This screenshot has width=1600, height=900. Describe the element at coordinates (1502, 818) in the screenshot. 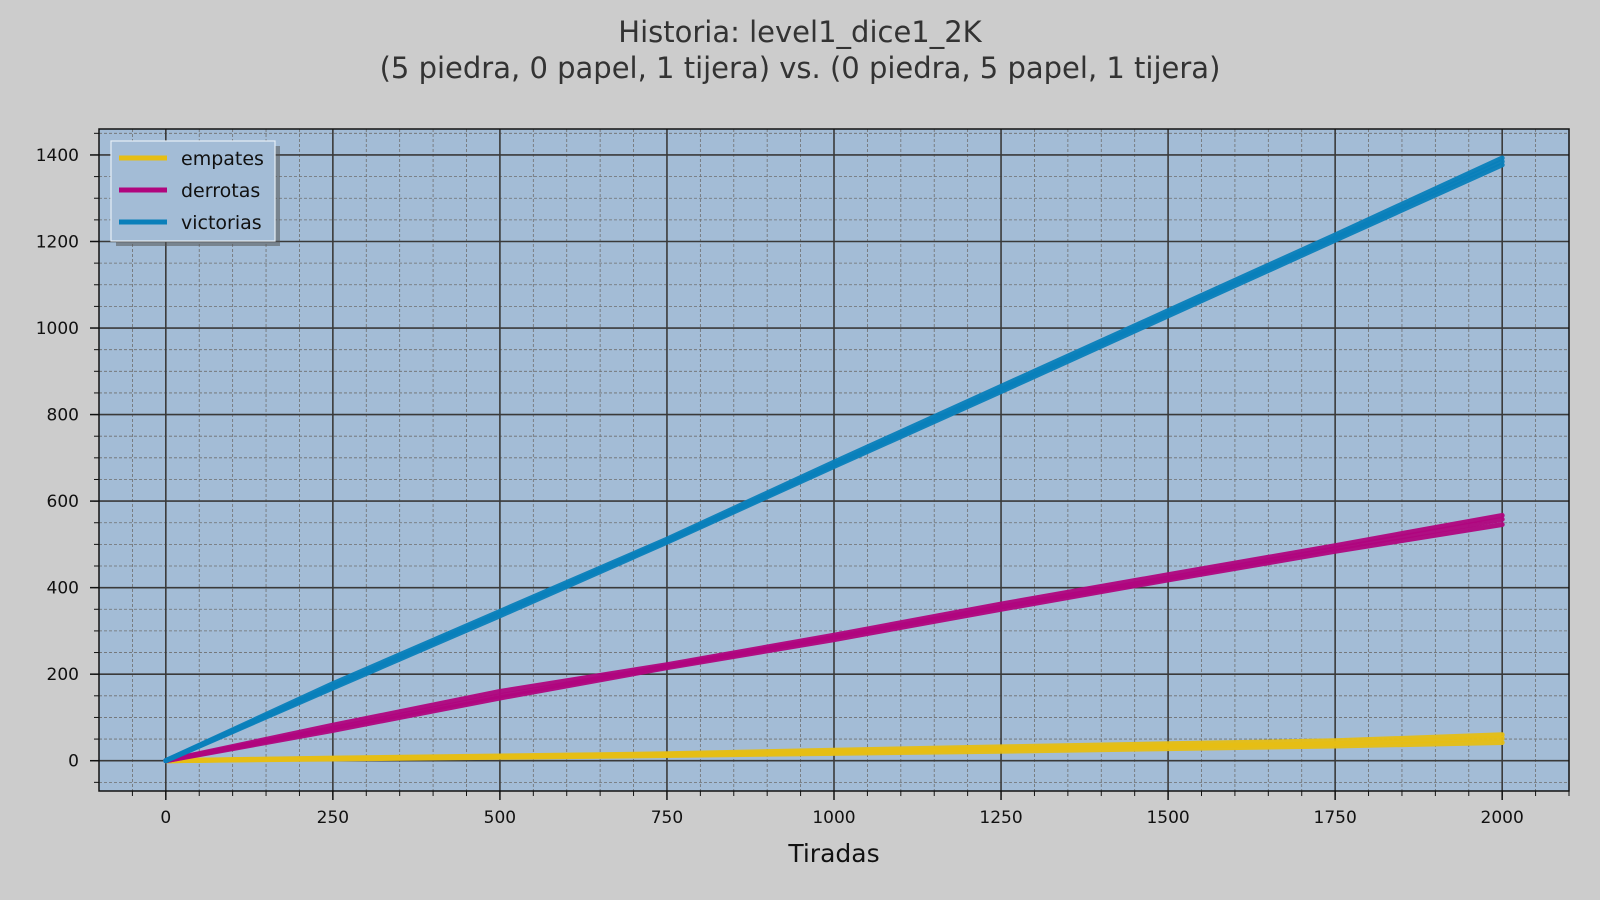

I see `x-tick-label: 2000` at that location.